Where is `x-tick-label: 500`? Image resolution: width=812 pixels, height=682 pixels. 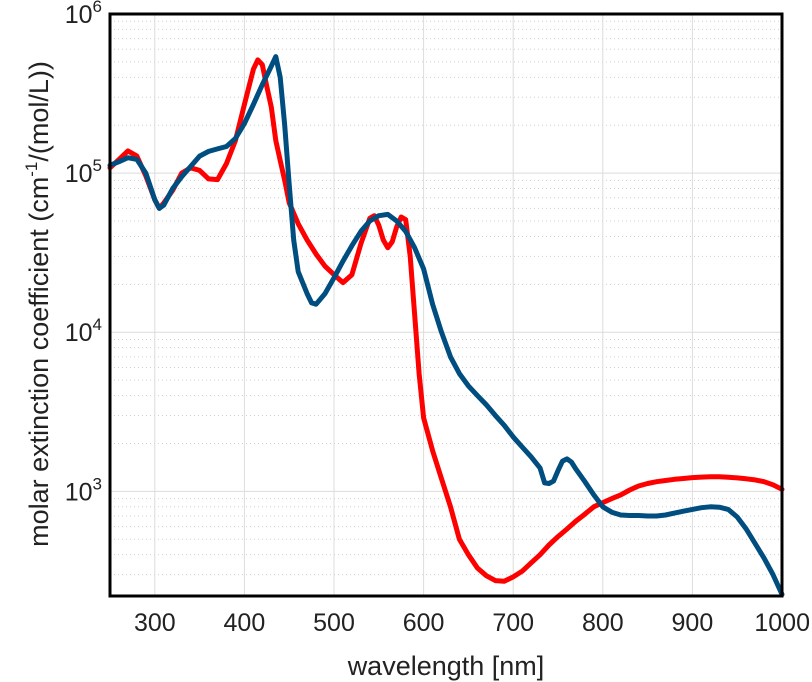 x-tick-label: 500 is located at coordinates (334, 623).